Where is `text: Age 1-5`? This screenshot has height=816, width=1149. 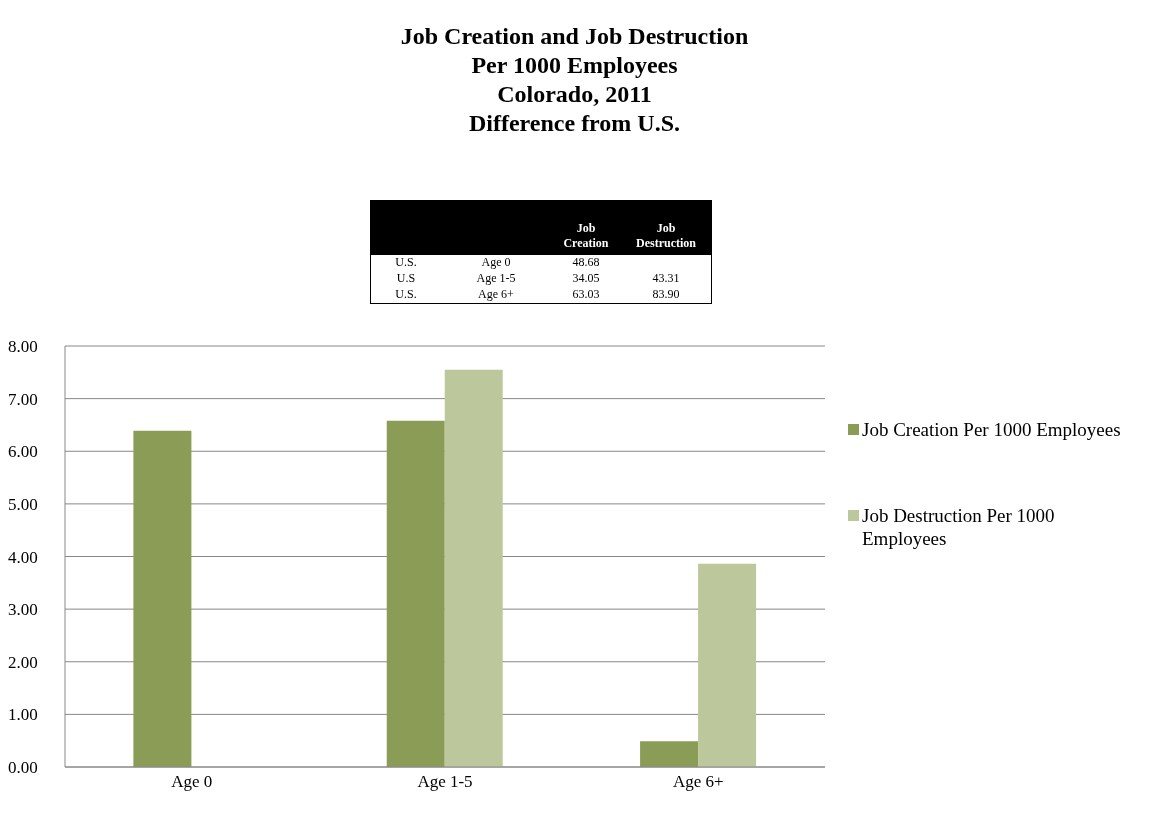 text: Age 1-5 is located at coordinates (496, 279).